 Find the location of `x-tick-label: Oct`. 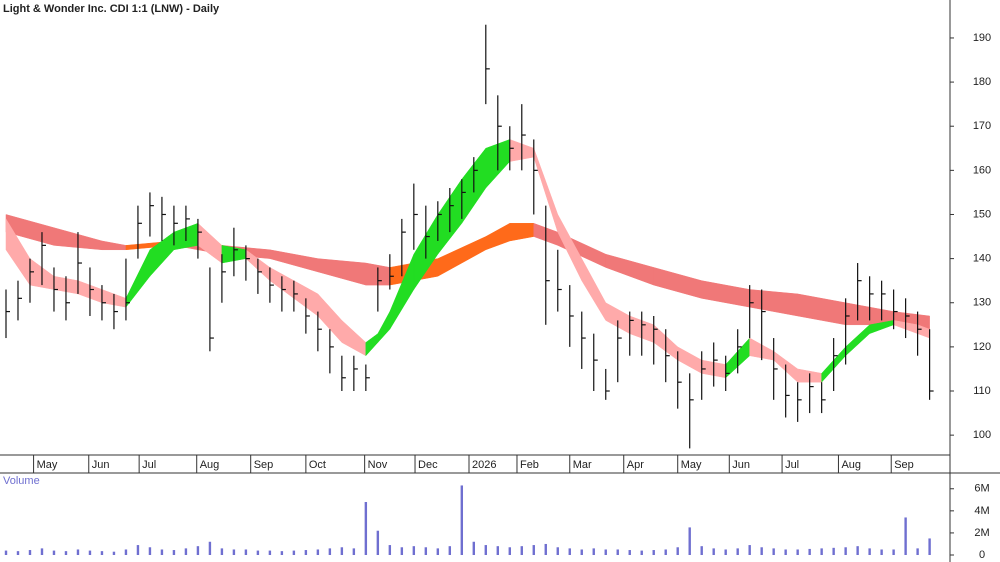

x-tick-label: Oct is located at coordinates (317, 465).